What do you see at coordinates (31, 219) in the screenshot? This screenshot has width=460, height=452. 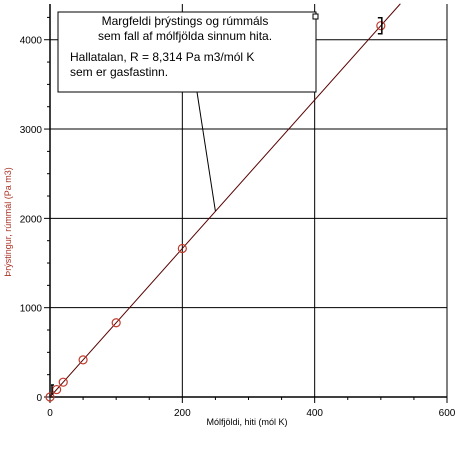 I see `y-tick-label: 2000` at bounding box center [31, 219].